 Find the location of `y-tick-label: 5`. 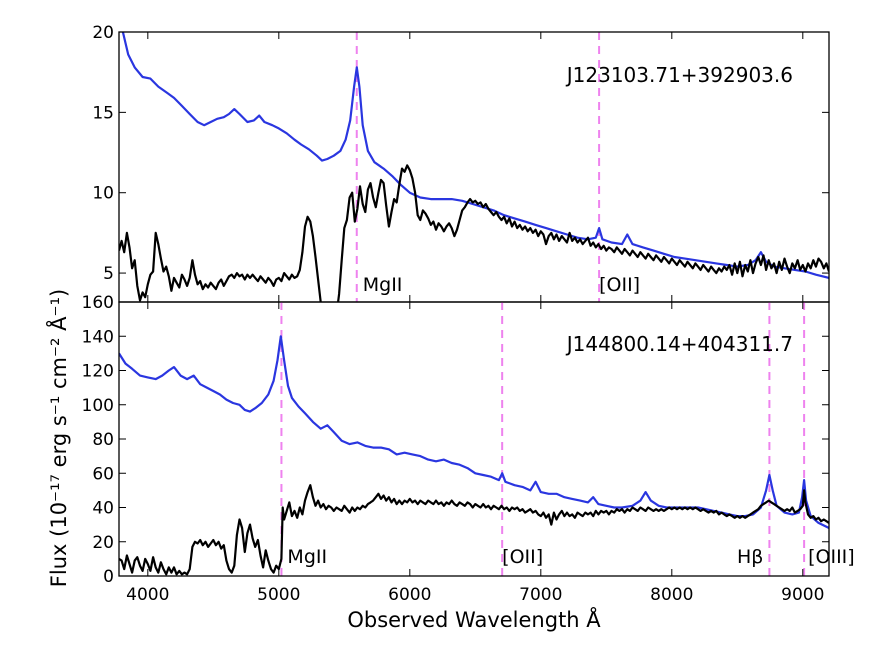

y-tick-label: 5 is located at coordinates (108, 274).